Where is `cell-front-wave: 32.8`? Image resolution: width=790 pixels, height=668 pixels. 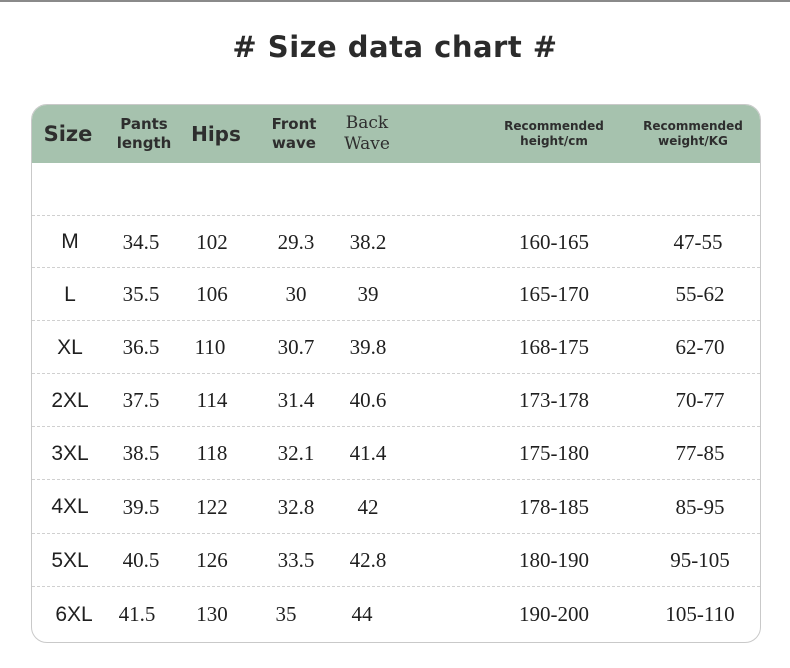
cell-front-wave: 32.8 is located at coordinates (296, 506).